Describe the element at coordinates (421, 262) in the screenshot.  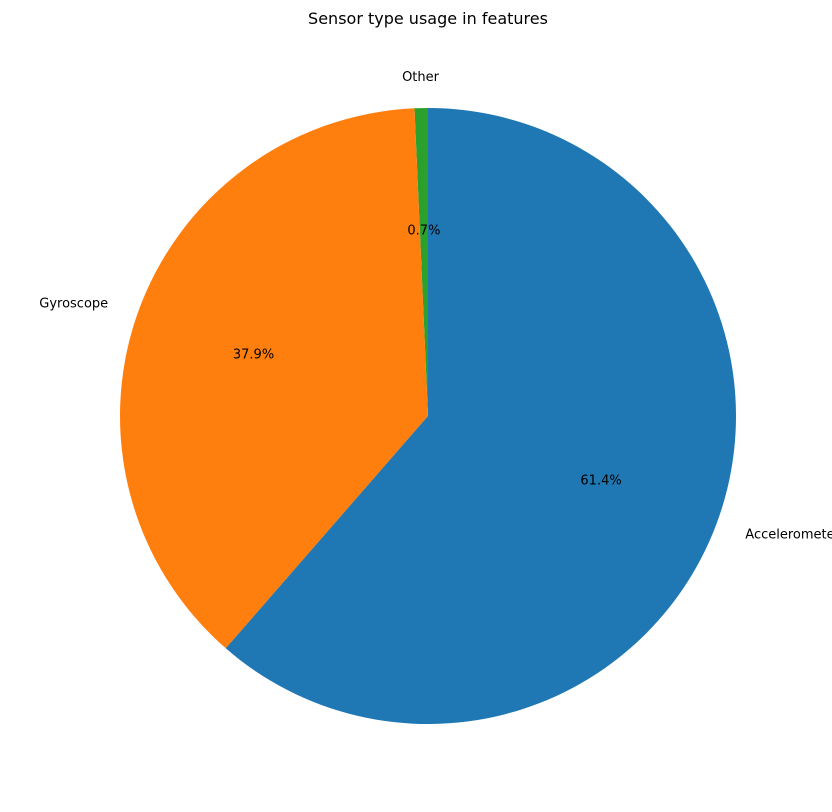
I see `pie-slice-other` at that location.